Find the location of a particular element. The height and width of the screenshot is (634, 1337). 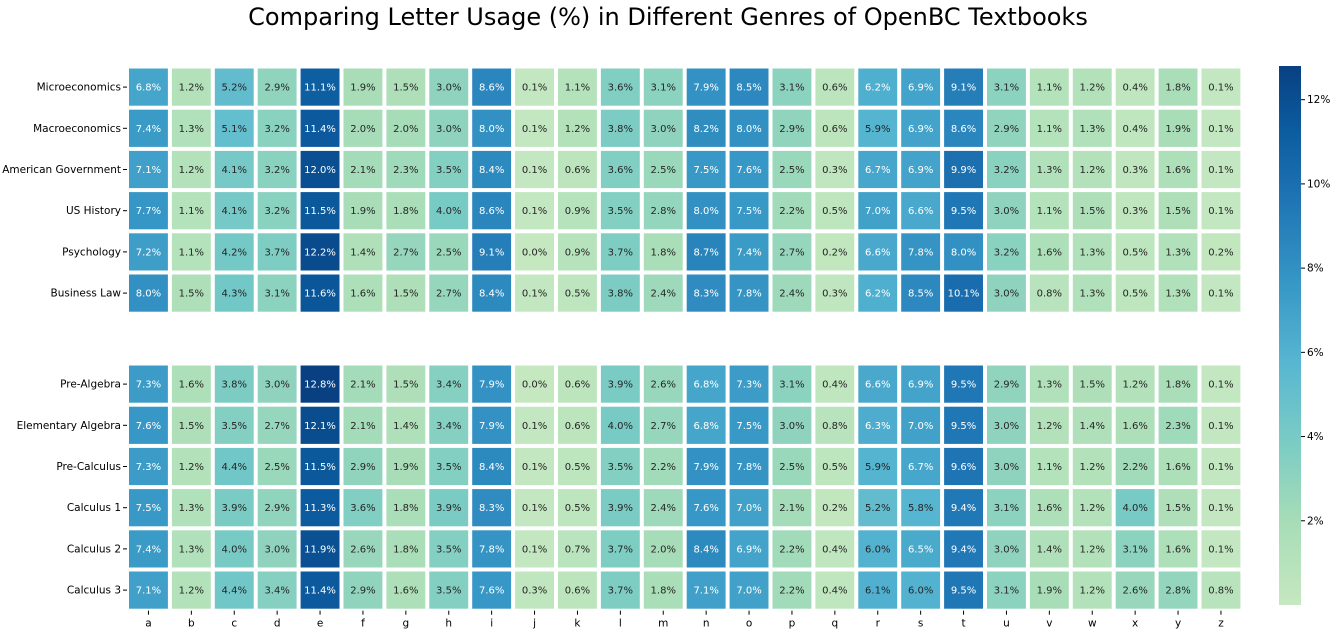

row-label: Pre-Calculus is located at coordinates (88, 467).